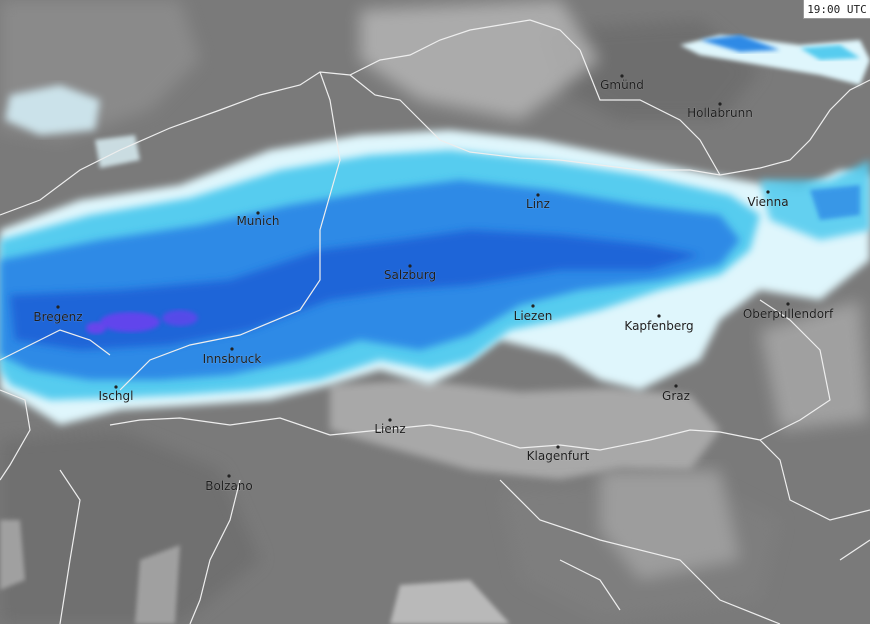 The image size is (870, 624). I want to click on city-label: Oberpullendorf, so click(788, 314).